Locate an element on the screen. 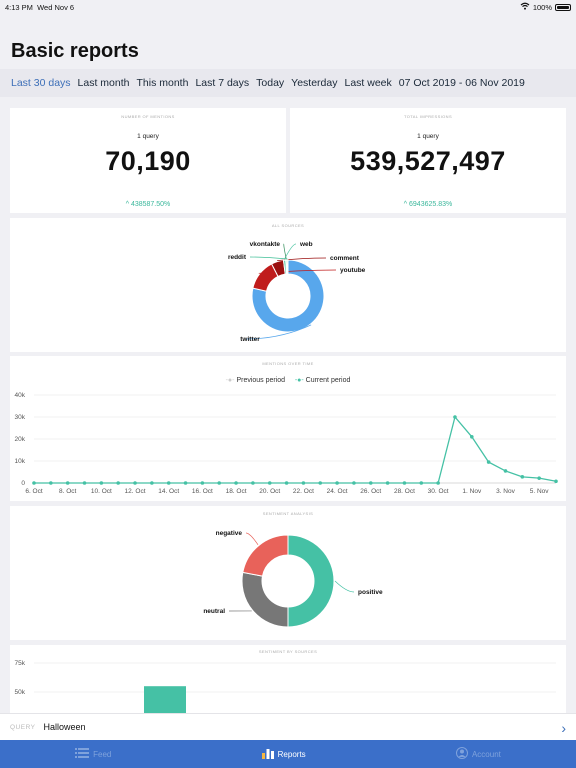 This screenshot has height=768, width=576. battery-percent: 100% is located at coordinates (542, 7).